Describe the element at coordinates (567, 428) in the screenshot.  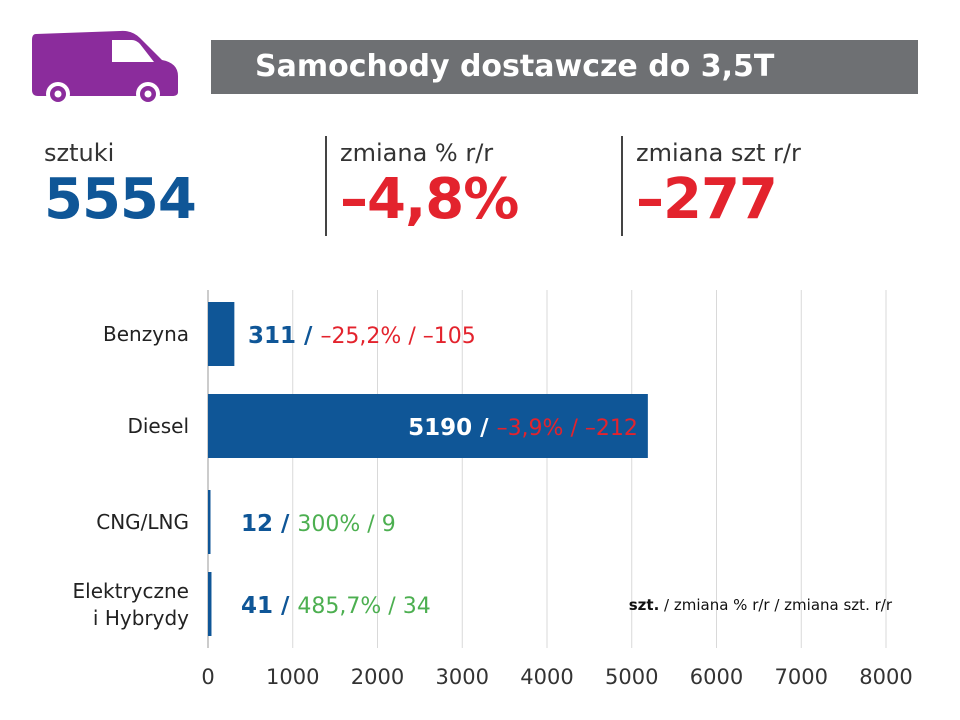
I see `bar-value-change: –3,9% / –212` at that location.